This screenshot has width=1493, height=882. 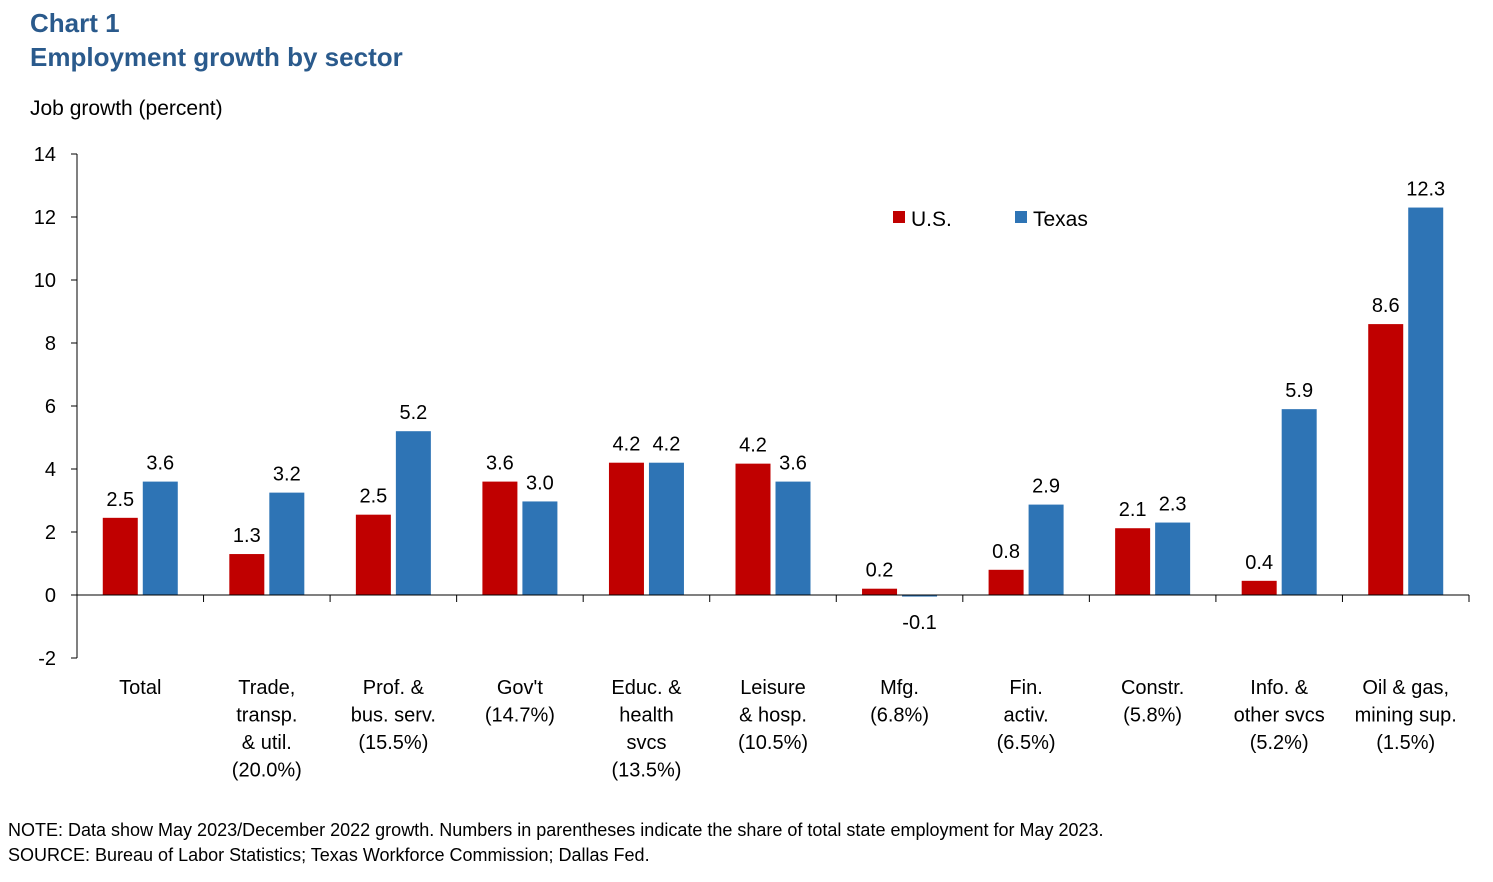 What do you see at coordinates (1279, 688) in the screenshot?
I see `category-label: Info. &` at bounding box center [1279, 688].